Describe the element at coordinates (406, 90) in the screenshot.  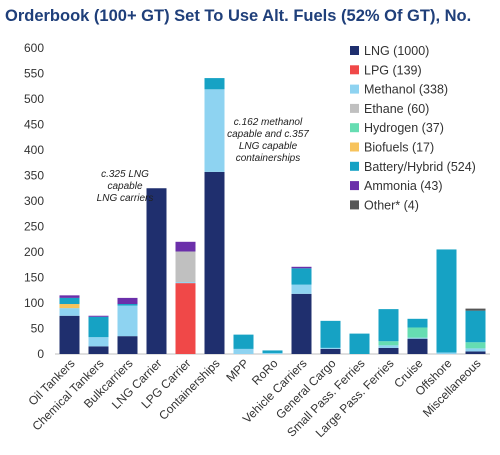
I see `legend-label: Methanol (338)` at that location.